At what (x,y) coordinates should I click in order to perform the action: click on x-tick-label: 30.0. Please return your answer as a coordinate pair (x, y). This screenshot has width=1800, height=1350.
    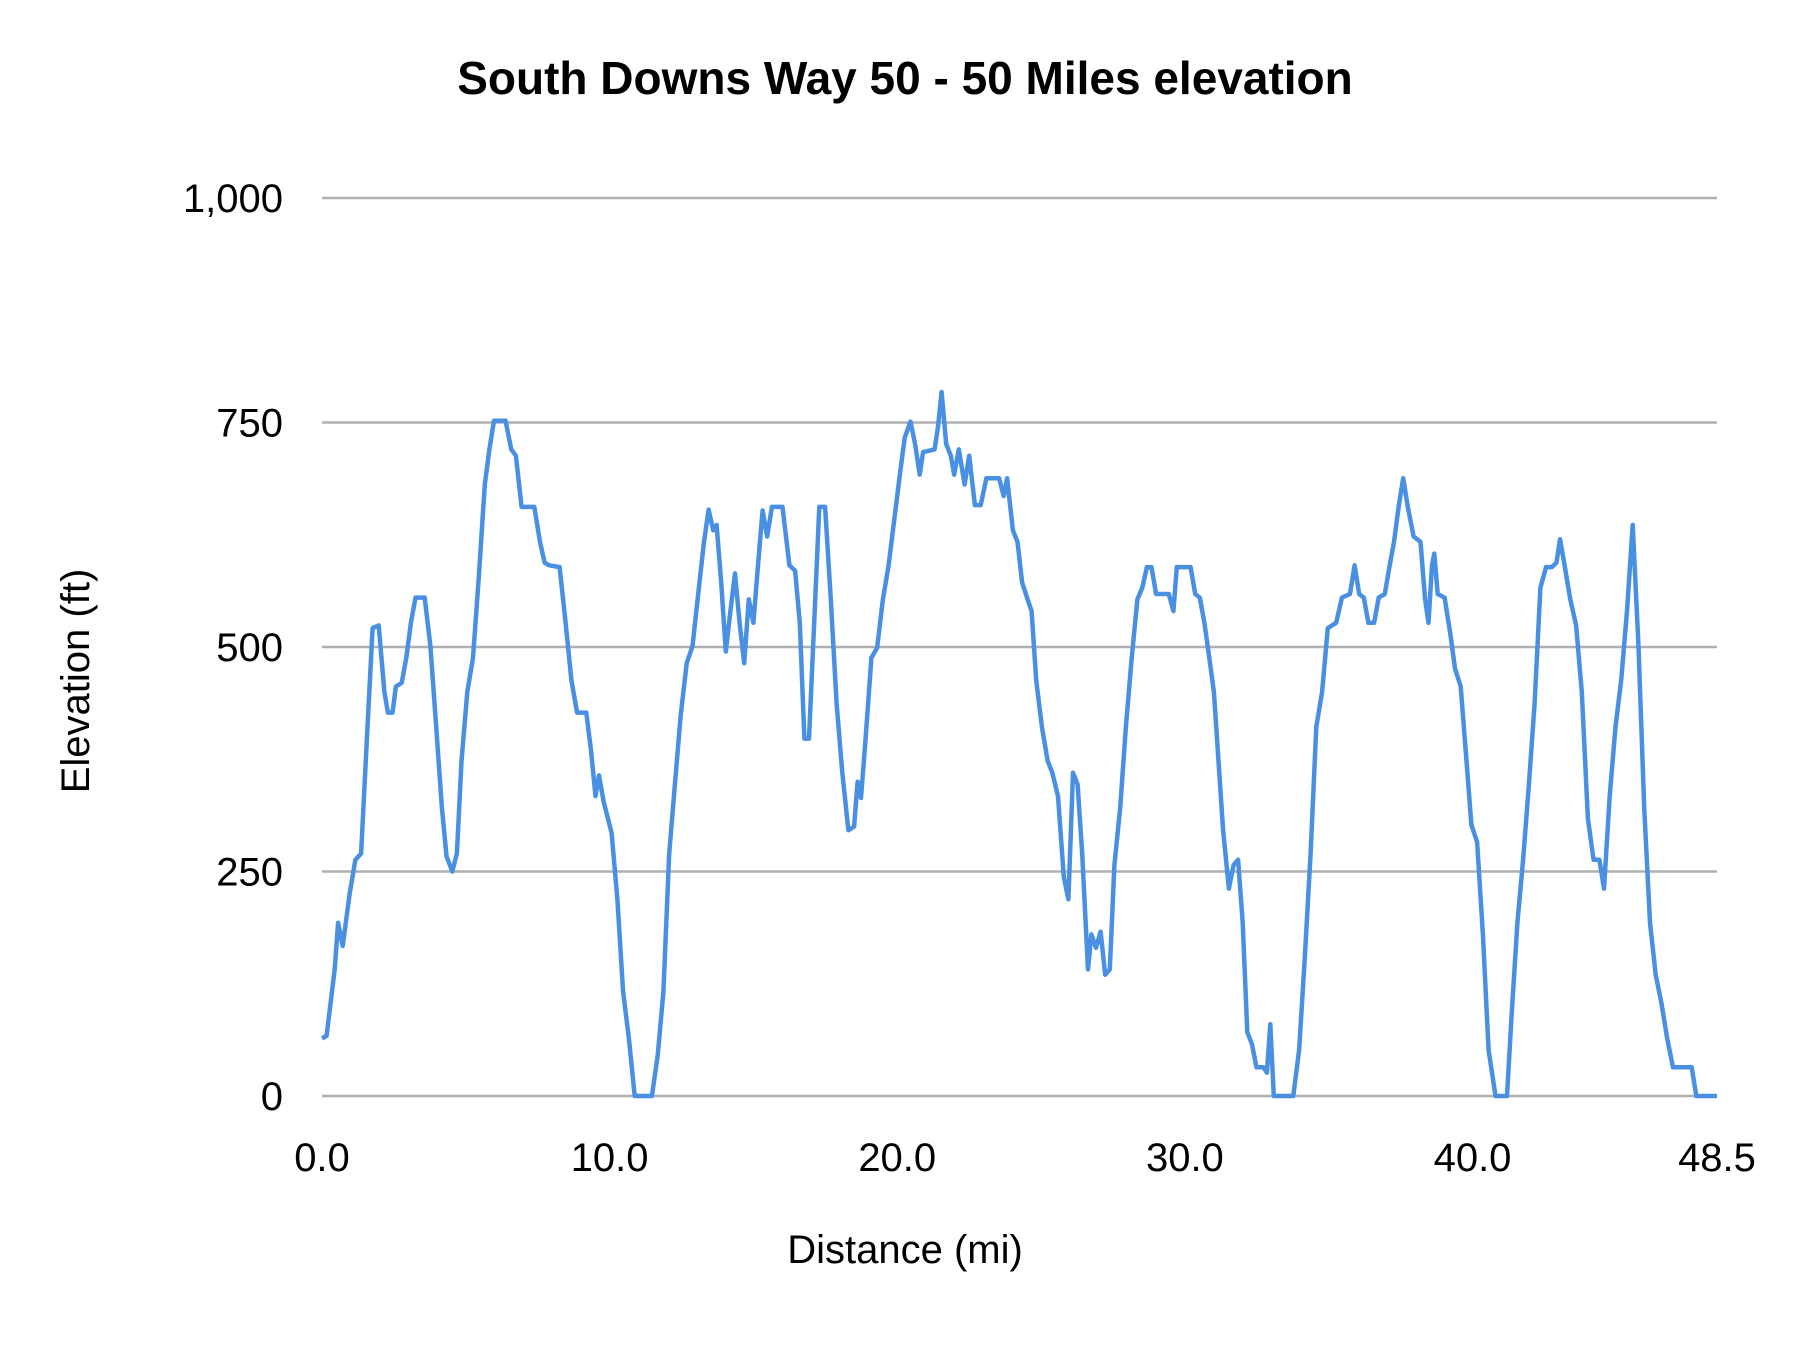
    Looking at the image, I should click on (1185, 1158).